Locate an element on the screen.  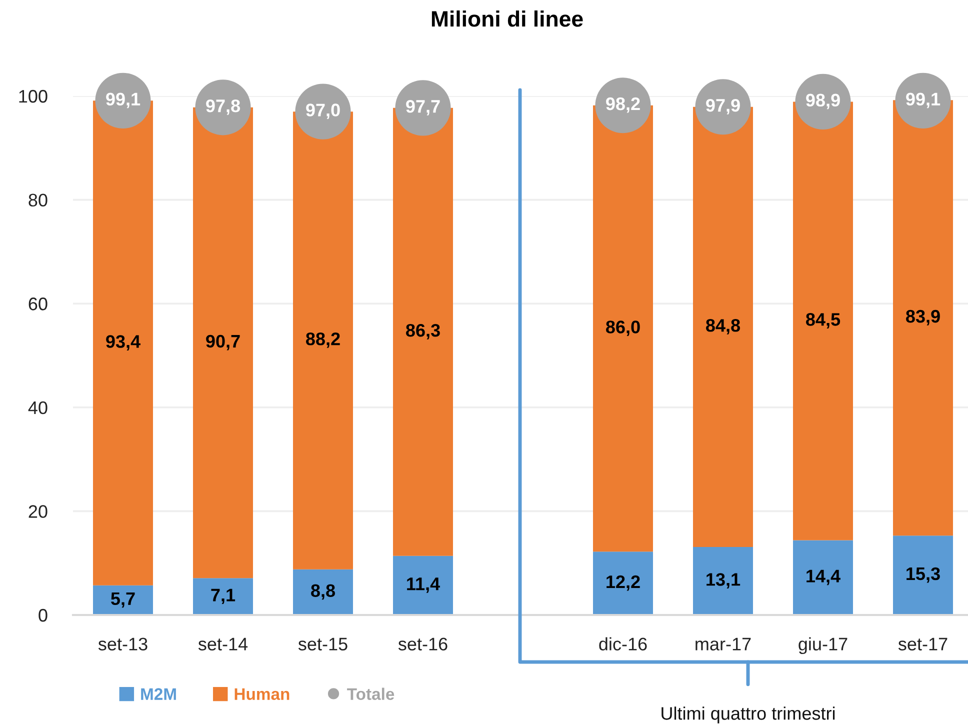
data-label: 11,4 is located at coordinates (423, 585).